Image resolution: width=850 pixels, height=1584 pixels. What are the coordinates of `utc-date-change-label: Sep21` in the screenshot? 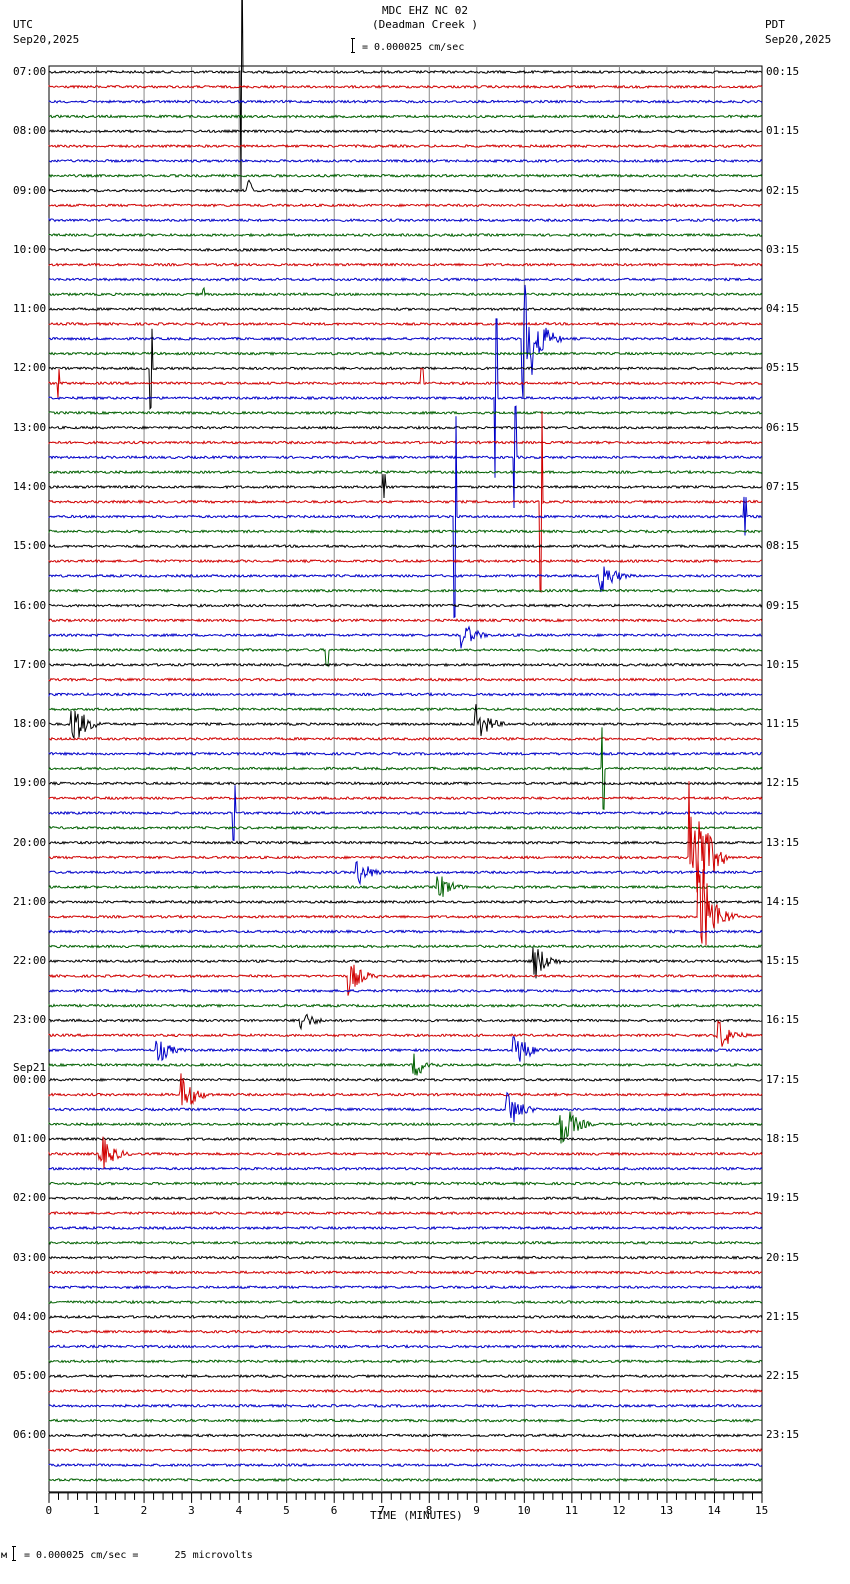 It's located at (30, 1067).